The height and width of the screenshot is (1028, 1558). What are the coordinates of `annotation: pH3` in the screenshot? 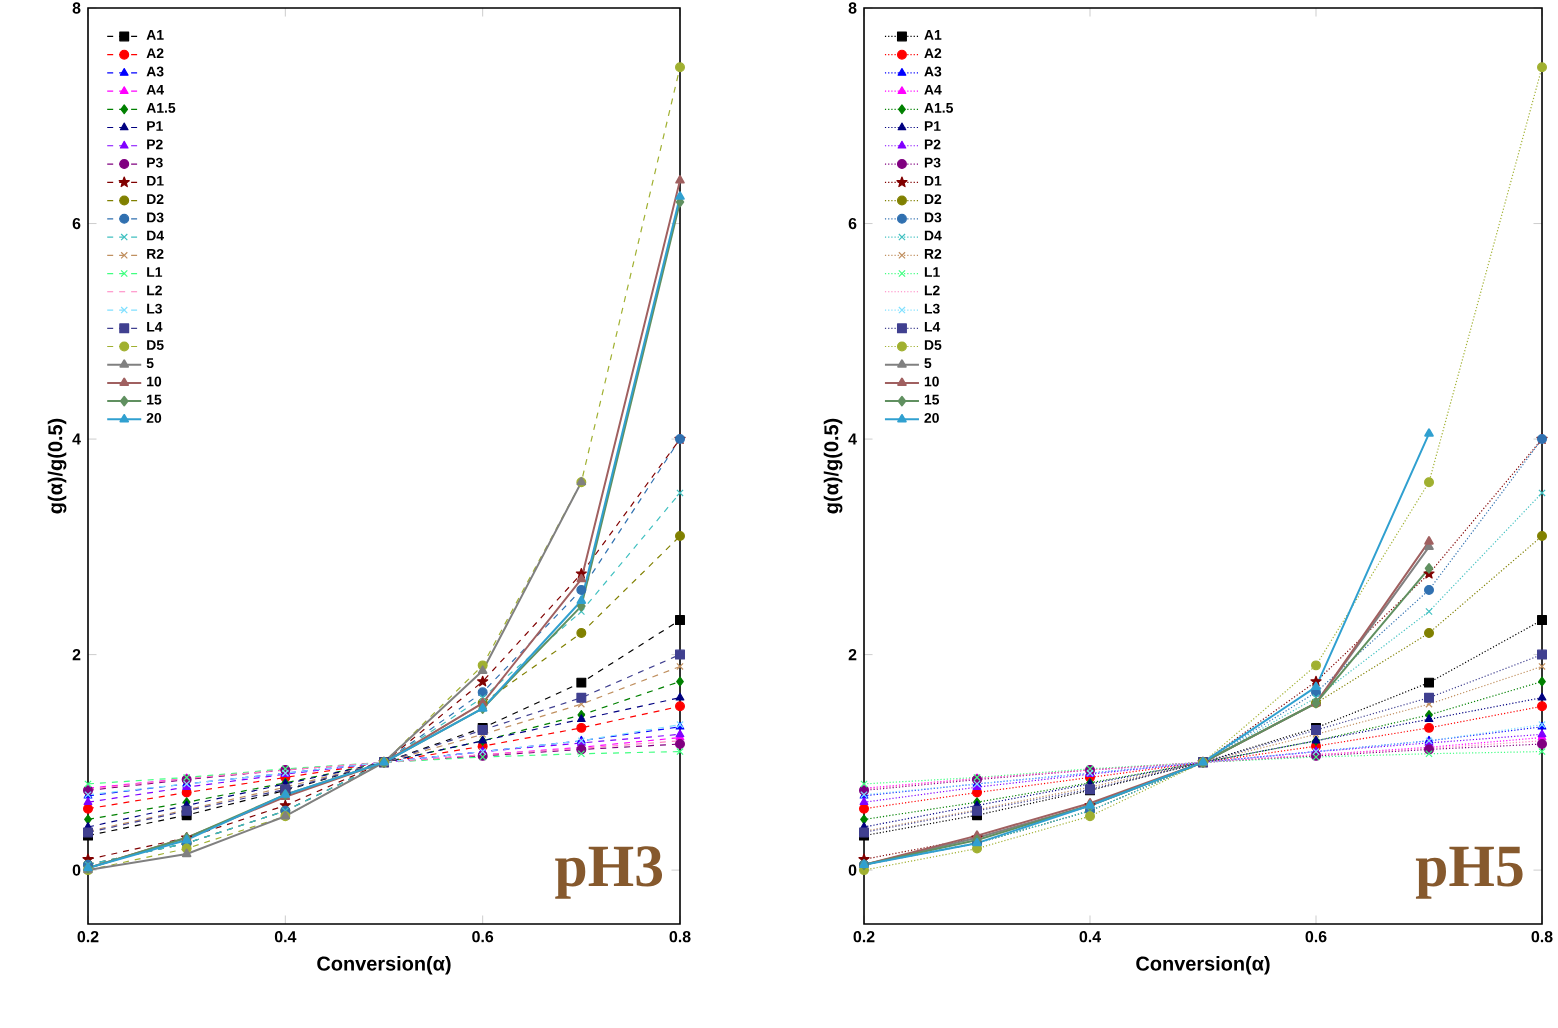 It's located at (609, 872).